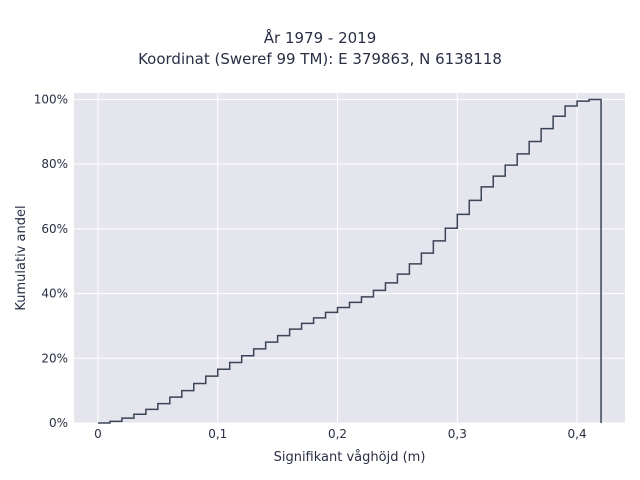 The height and width of the screenshot is (480, 640). I want to click on x-axis-label: Signifikant våghöjd (m), so click(350, 457).